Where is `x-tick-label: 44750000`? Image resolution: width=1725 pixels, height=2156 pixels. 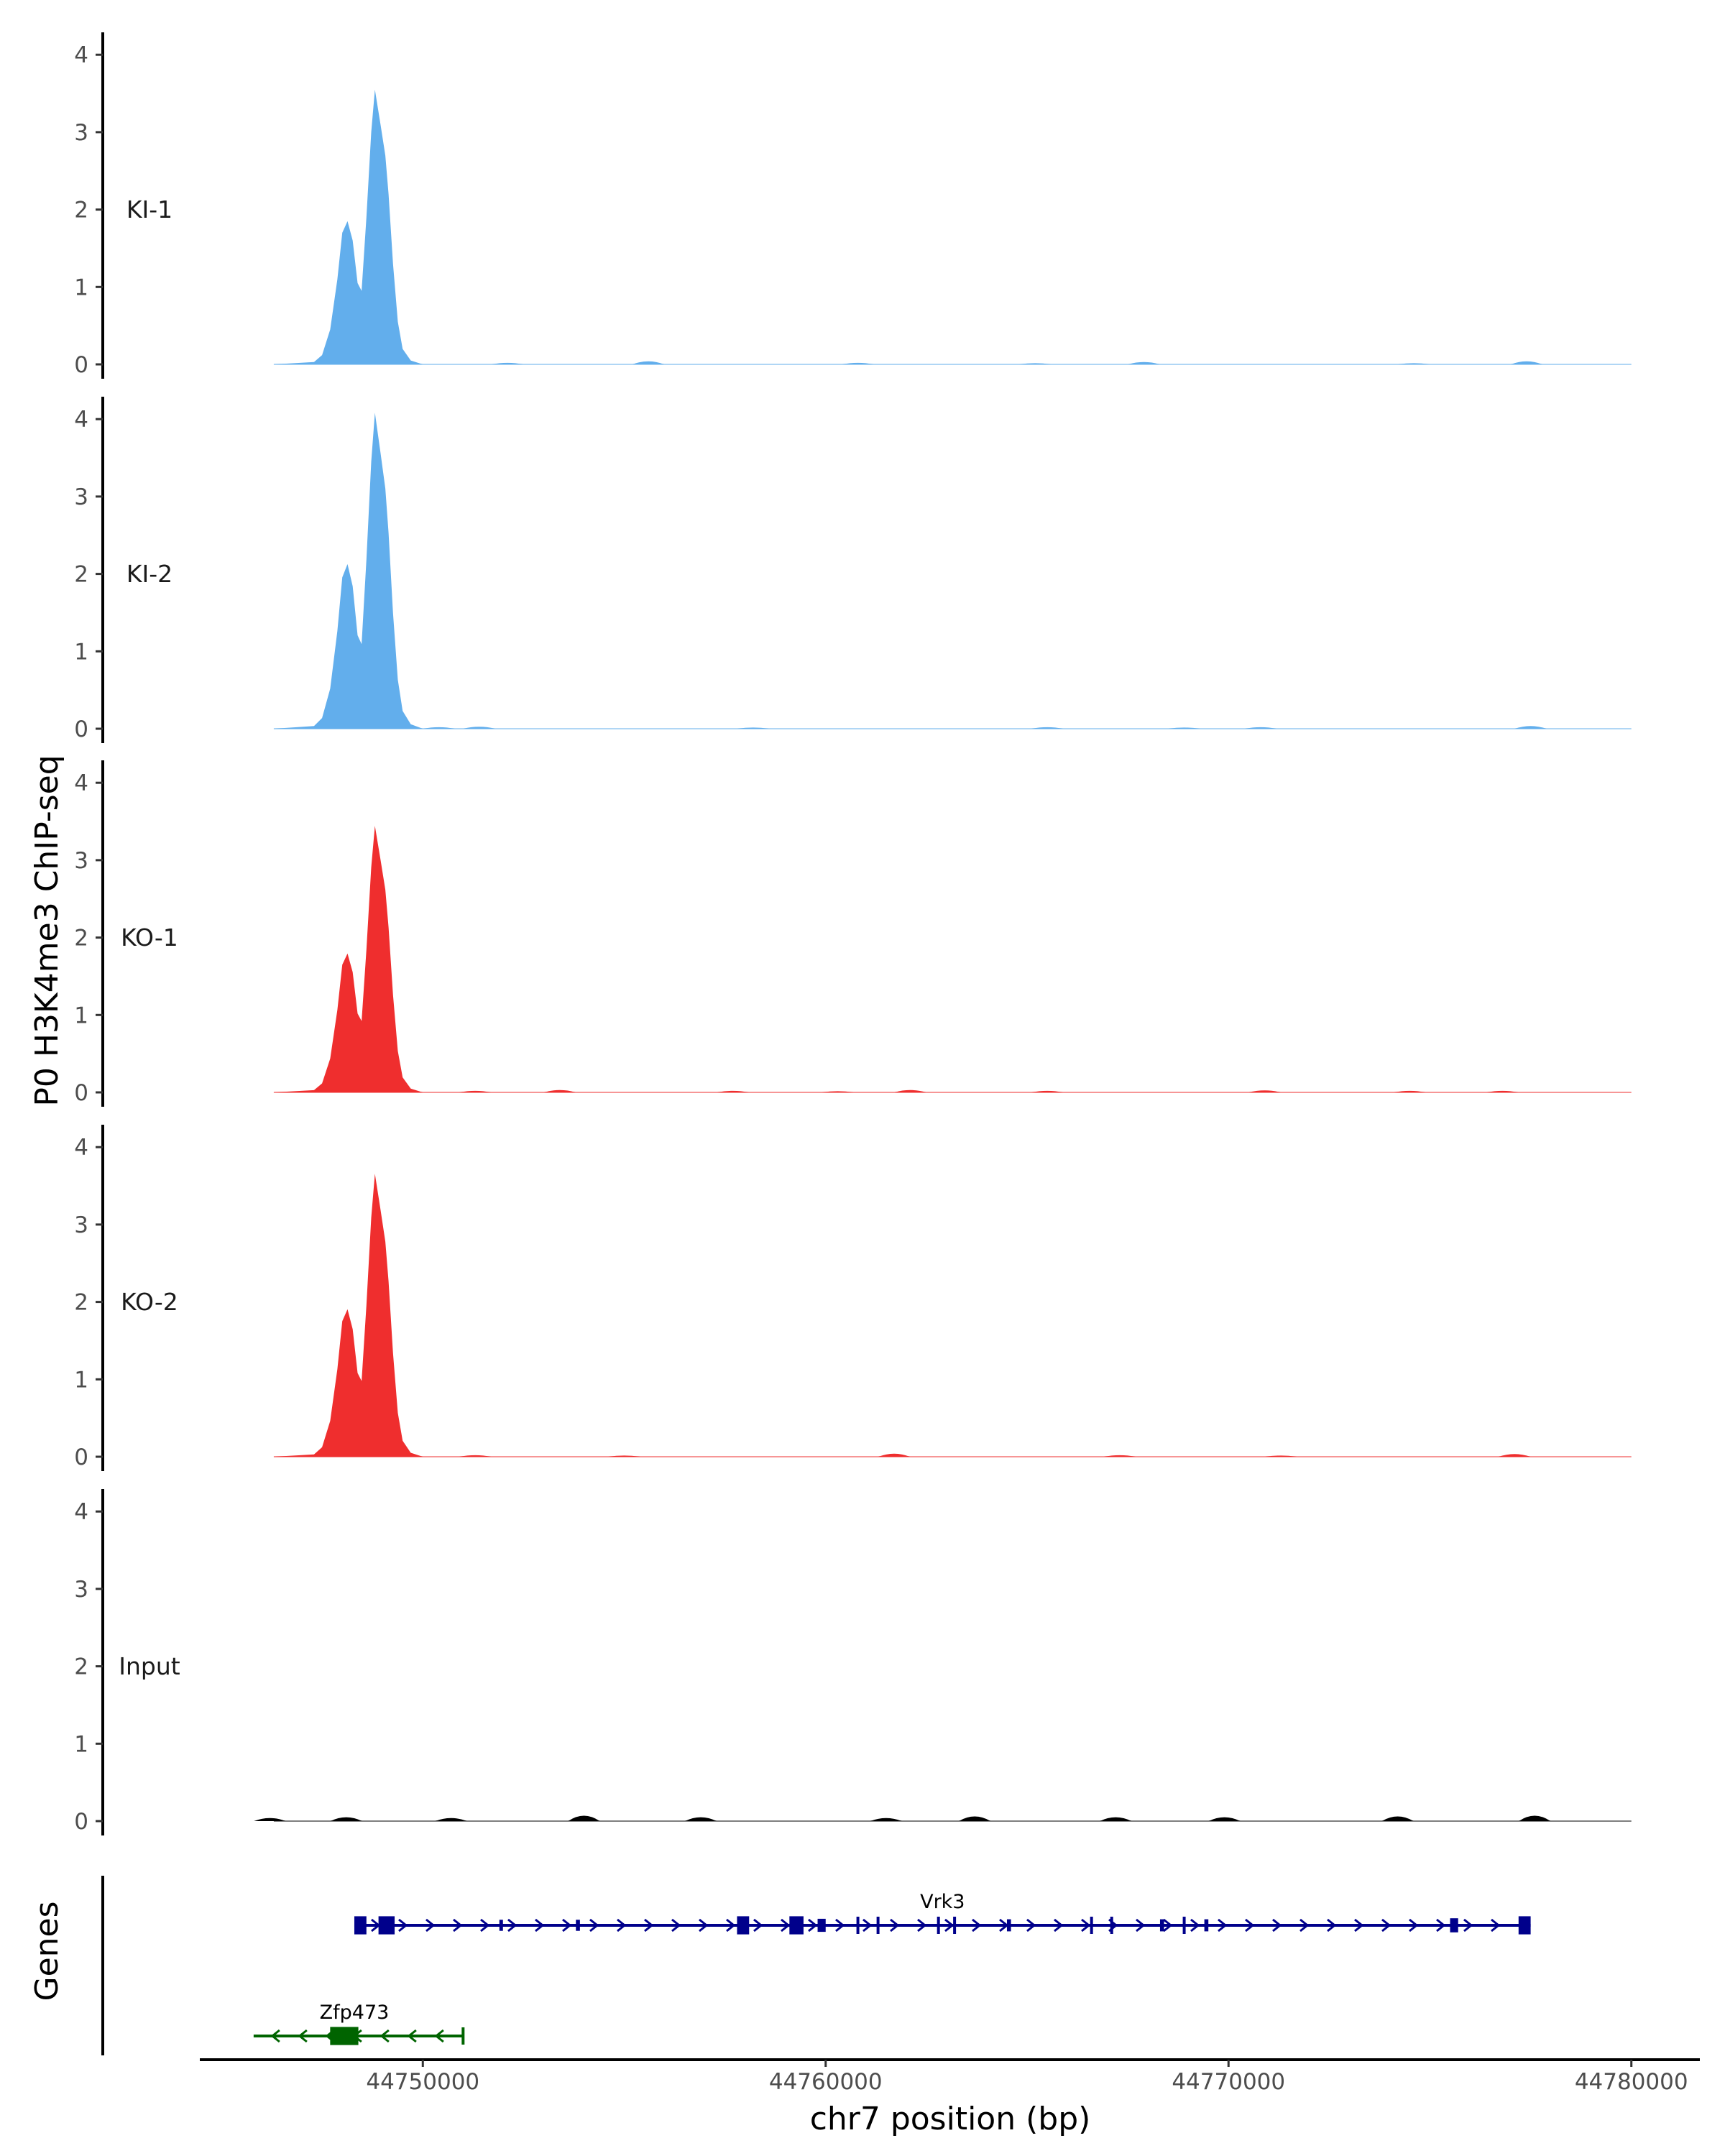 x-tick-label: 44750000 is located at coordinates (422, 2082).